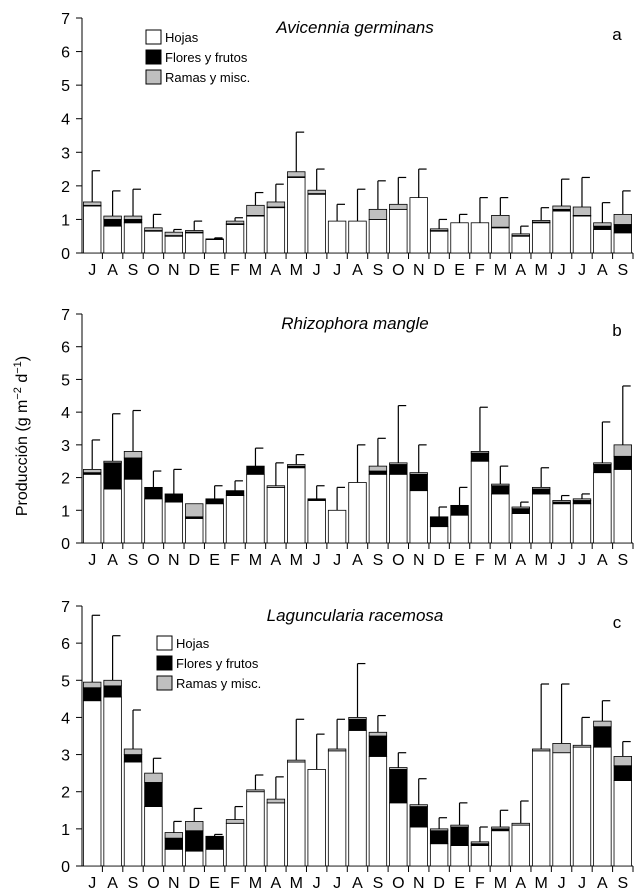 This screenshot has height=892, width=639. Describe the element at coordinates (164, 683) in the screenshot. I see `legend-swatch-ramas` at that location.